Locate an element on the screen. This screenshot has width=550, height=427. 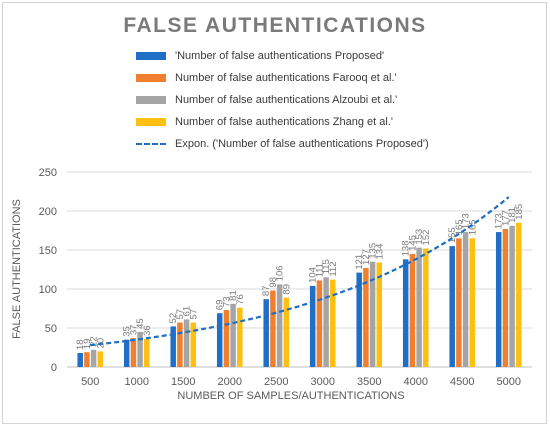
data-label: 121 is located at coordinates (359, 262).